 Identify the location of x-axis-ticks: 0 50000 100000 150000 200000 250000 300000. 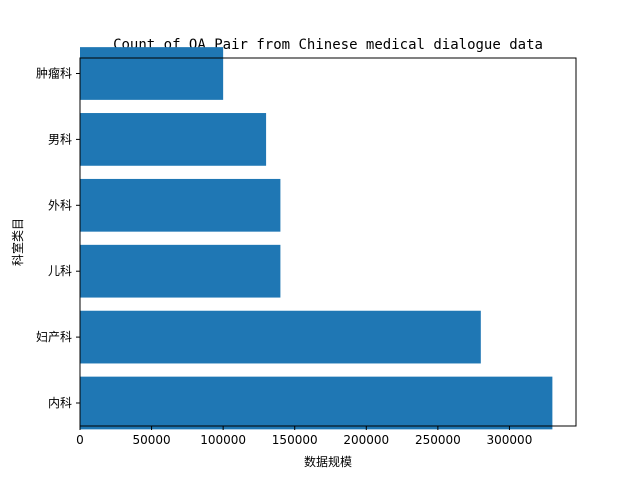
(304, 436).